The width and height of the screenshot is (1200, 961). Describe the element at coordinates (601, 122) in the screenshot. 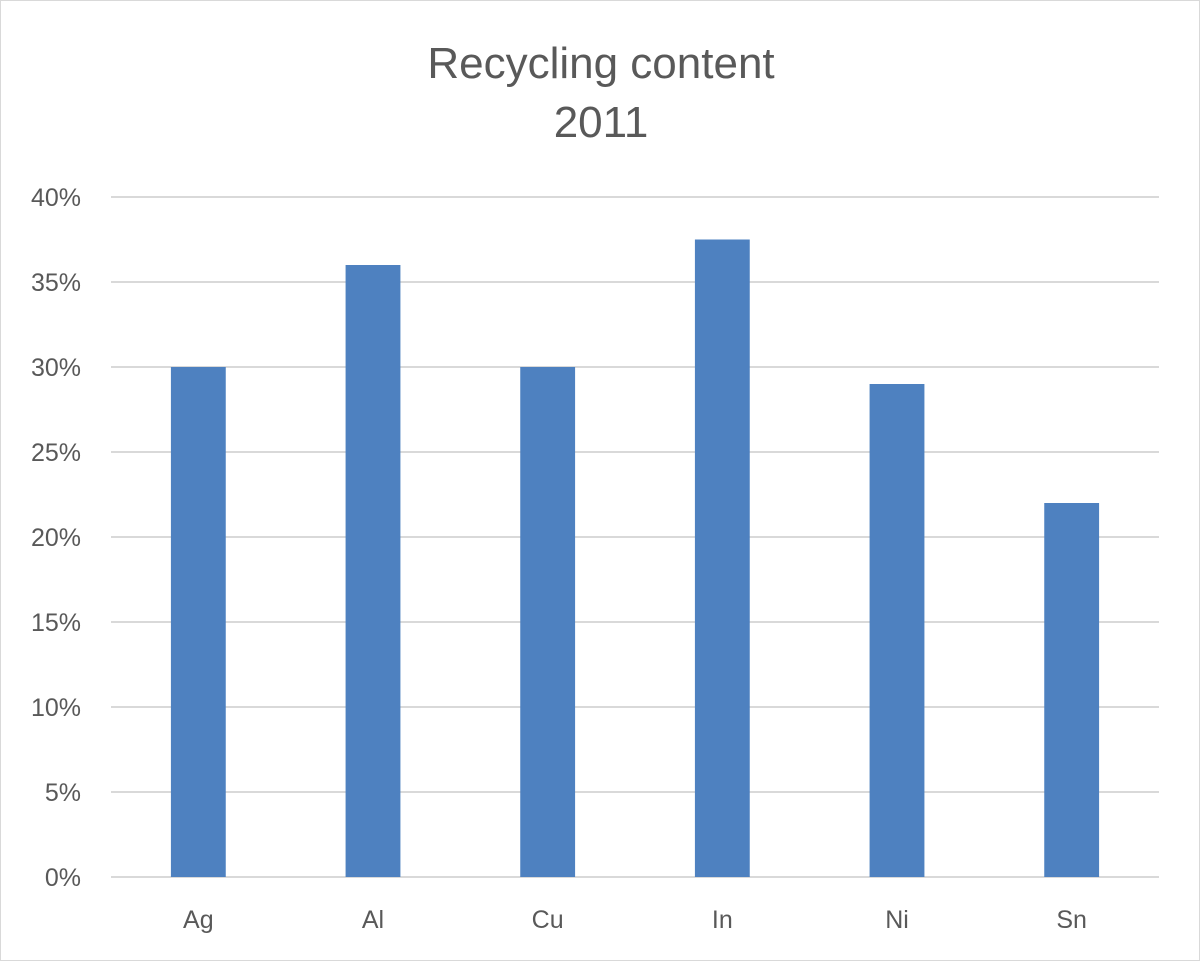

I see `chart-subtitle: 2011` at that location.